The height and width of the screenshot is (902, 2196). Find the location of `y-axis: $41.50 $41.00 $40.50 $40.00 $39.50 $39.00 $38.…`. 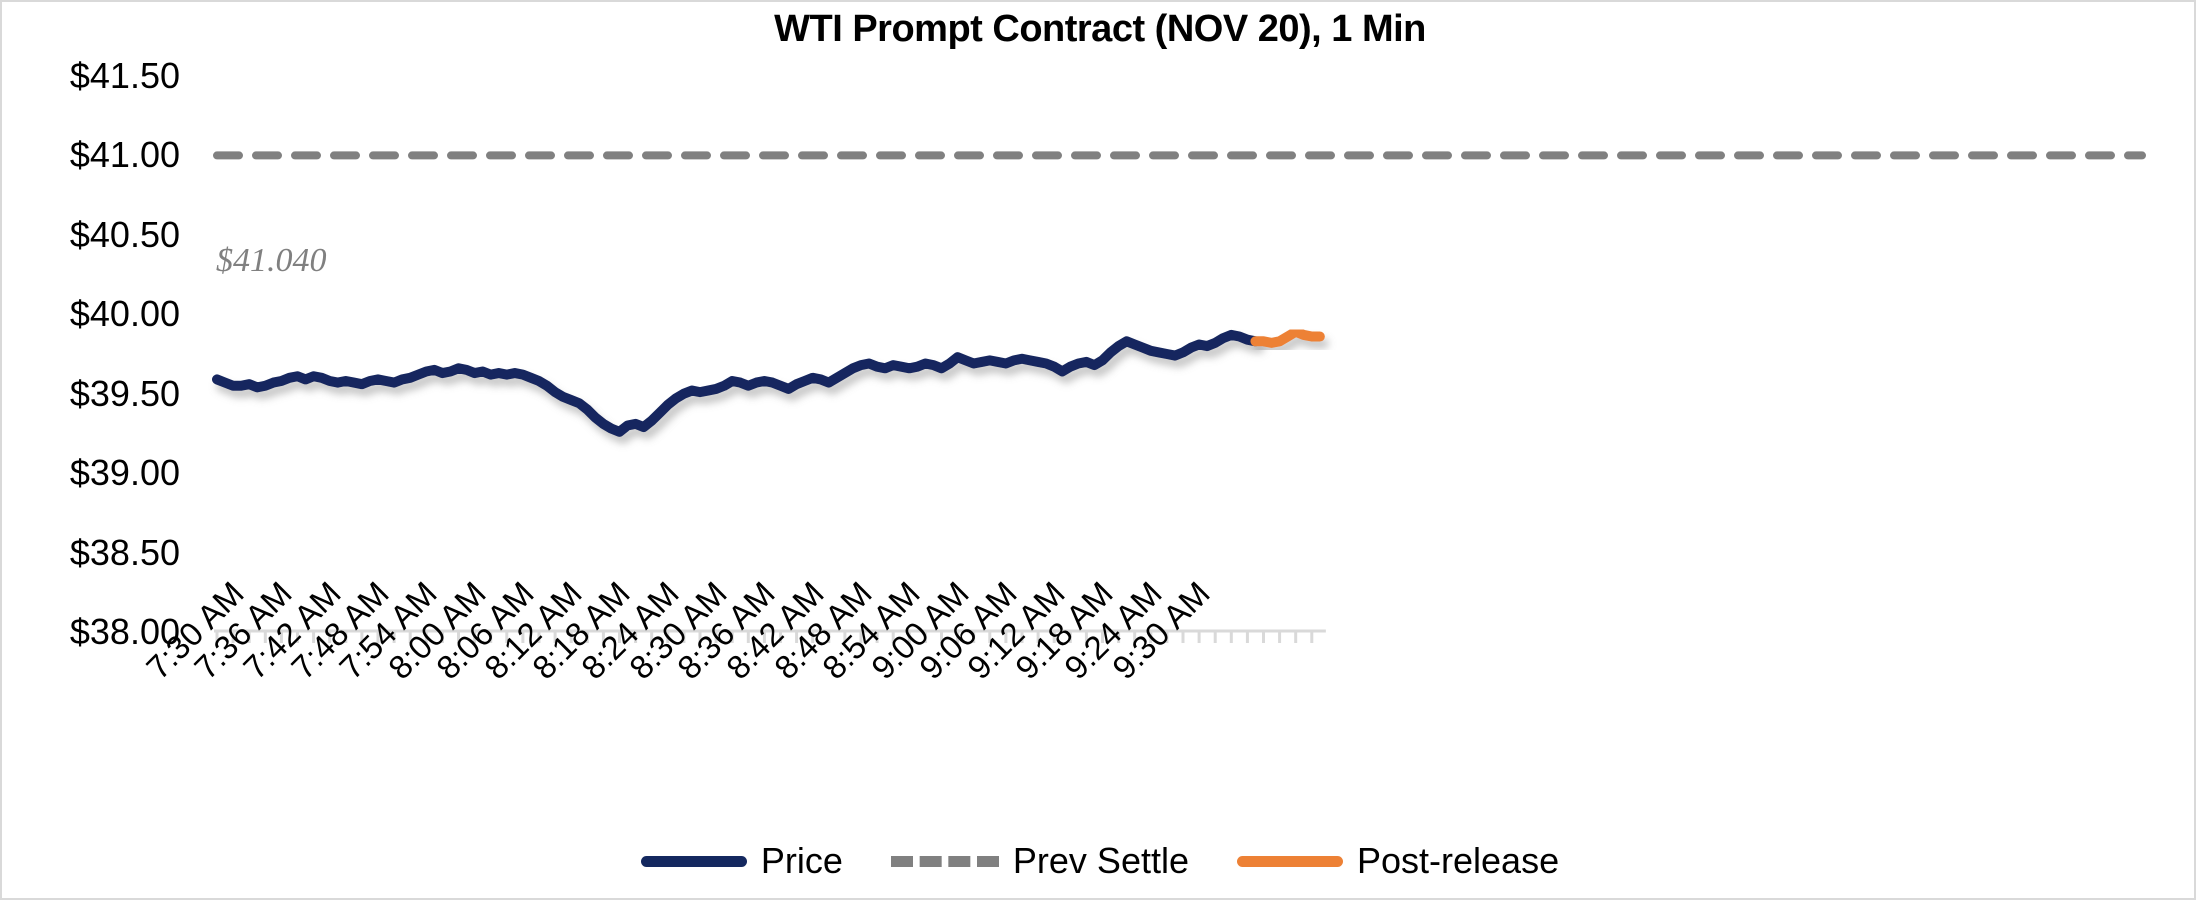

y-axis: $41.50 $41.00 $40.50 $40.00 $39.50 $39.00 $38.… is located at coordinates (102, 452).